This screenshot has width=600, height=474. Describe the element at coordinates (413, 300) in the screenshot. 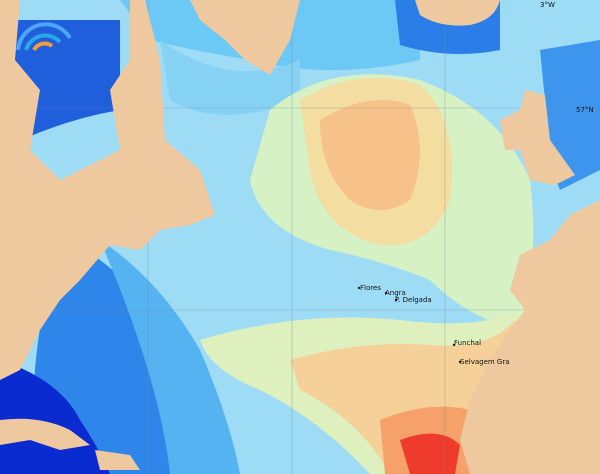

I see `place-label: P. Delgada` at that location.